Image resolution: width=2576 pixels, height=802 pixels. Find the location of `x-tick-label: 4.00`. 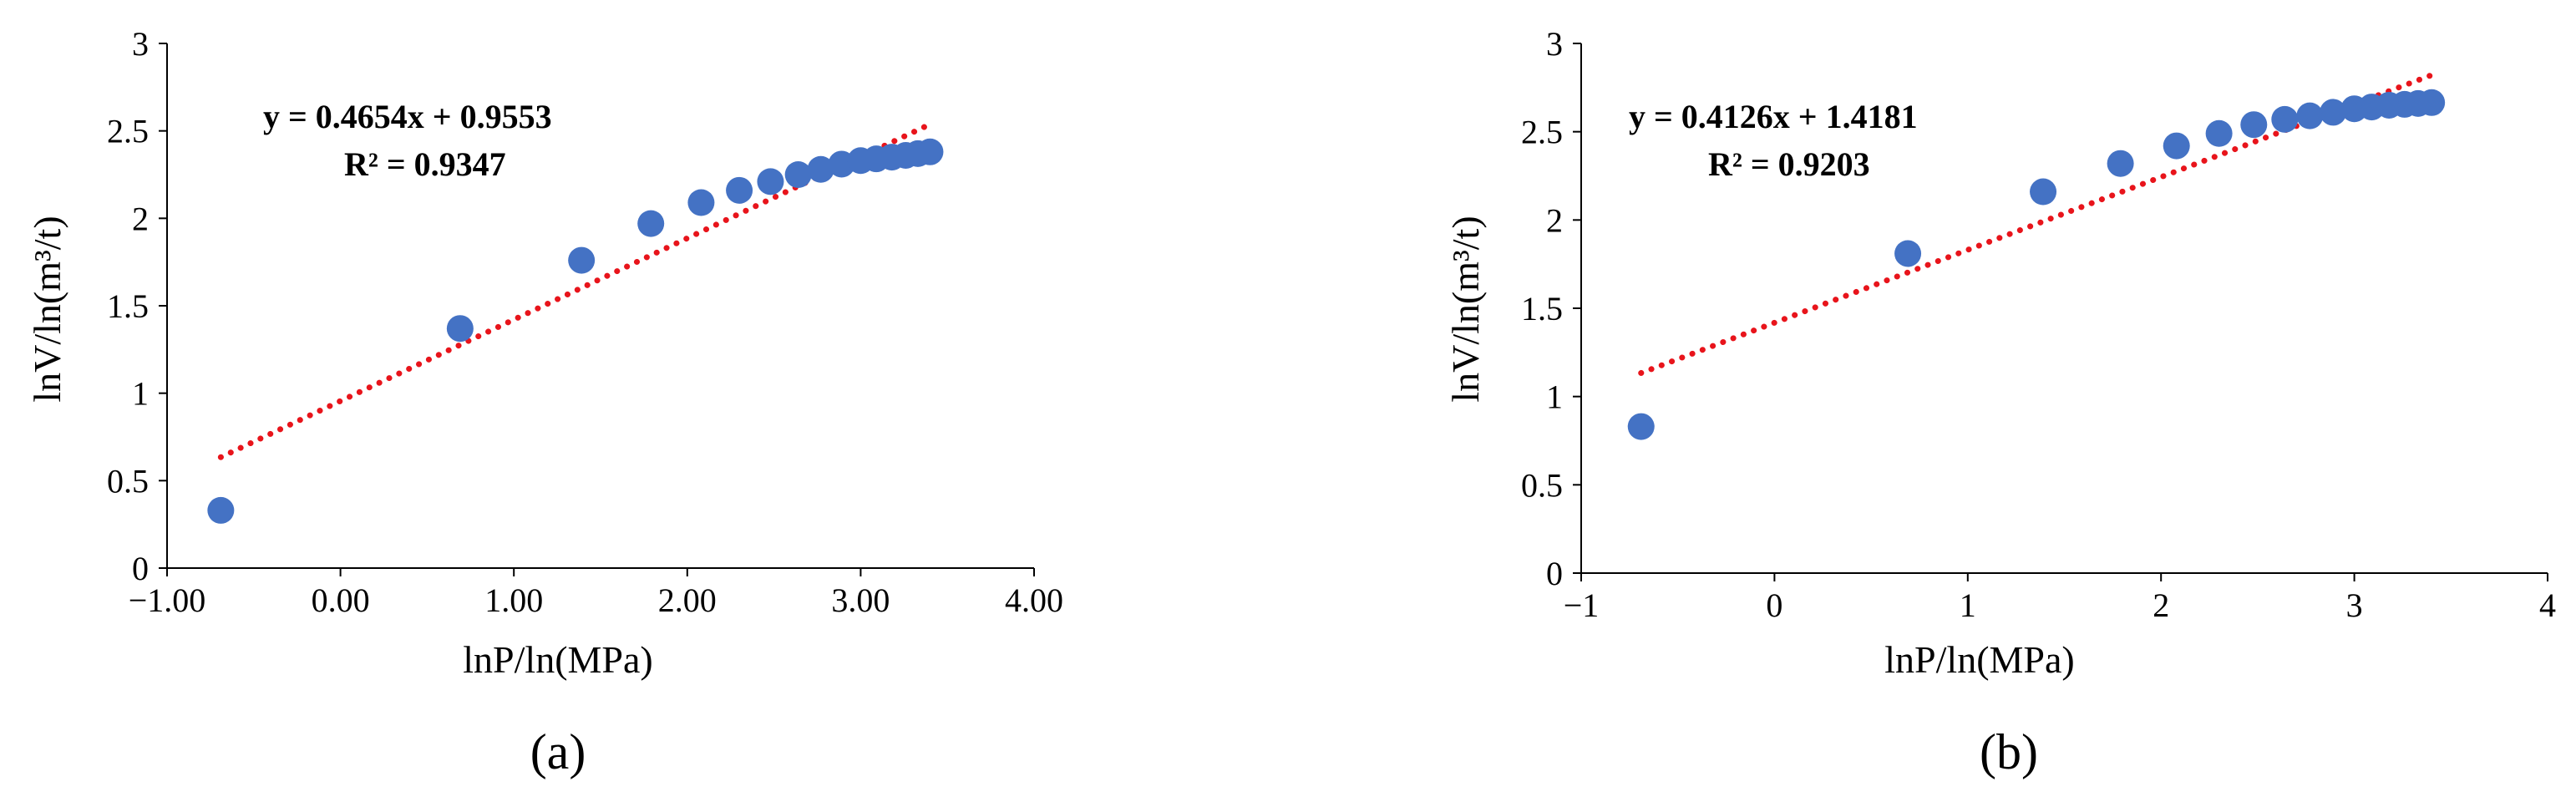

x-tick-label: 4.00 is located at coordinates (1034, 600).